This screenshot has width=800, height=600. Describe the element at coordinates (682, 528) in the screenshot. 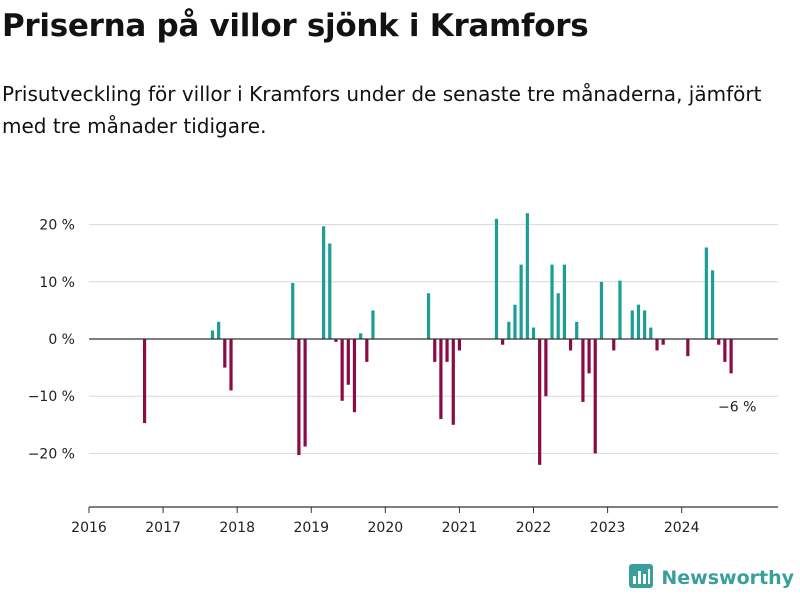

I see `x-tick-label: 2024` at that location.